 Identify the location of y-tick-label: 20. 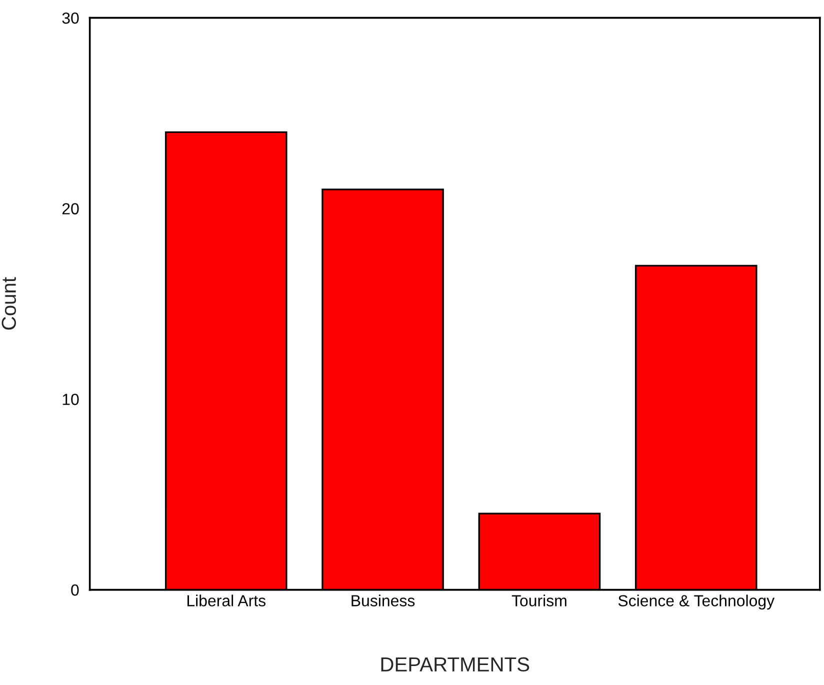
(70, 208).